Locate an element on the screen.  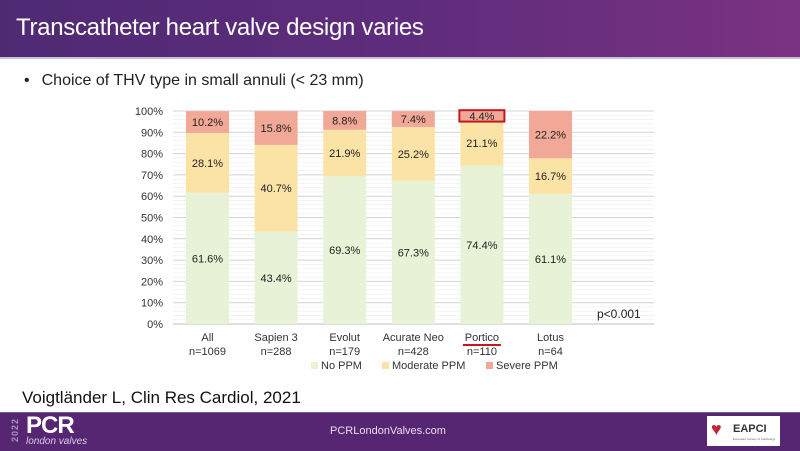
data-label: 4.4% is located at coordinates (481, 117).